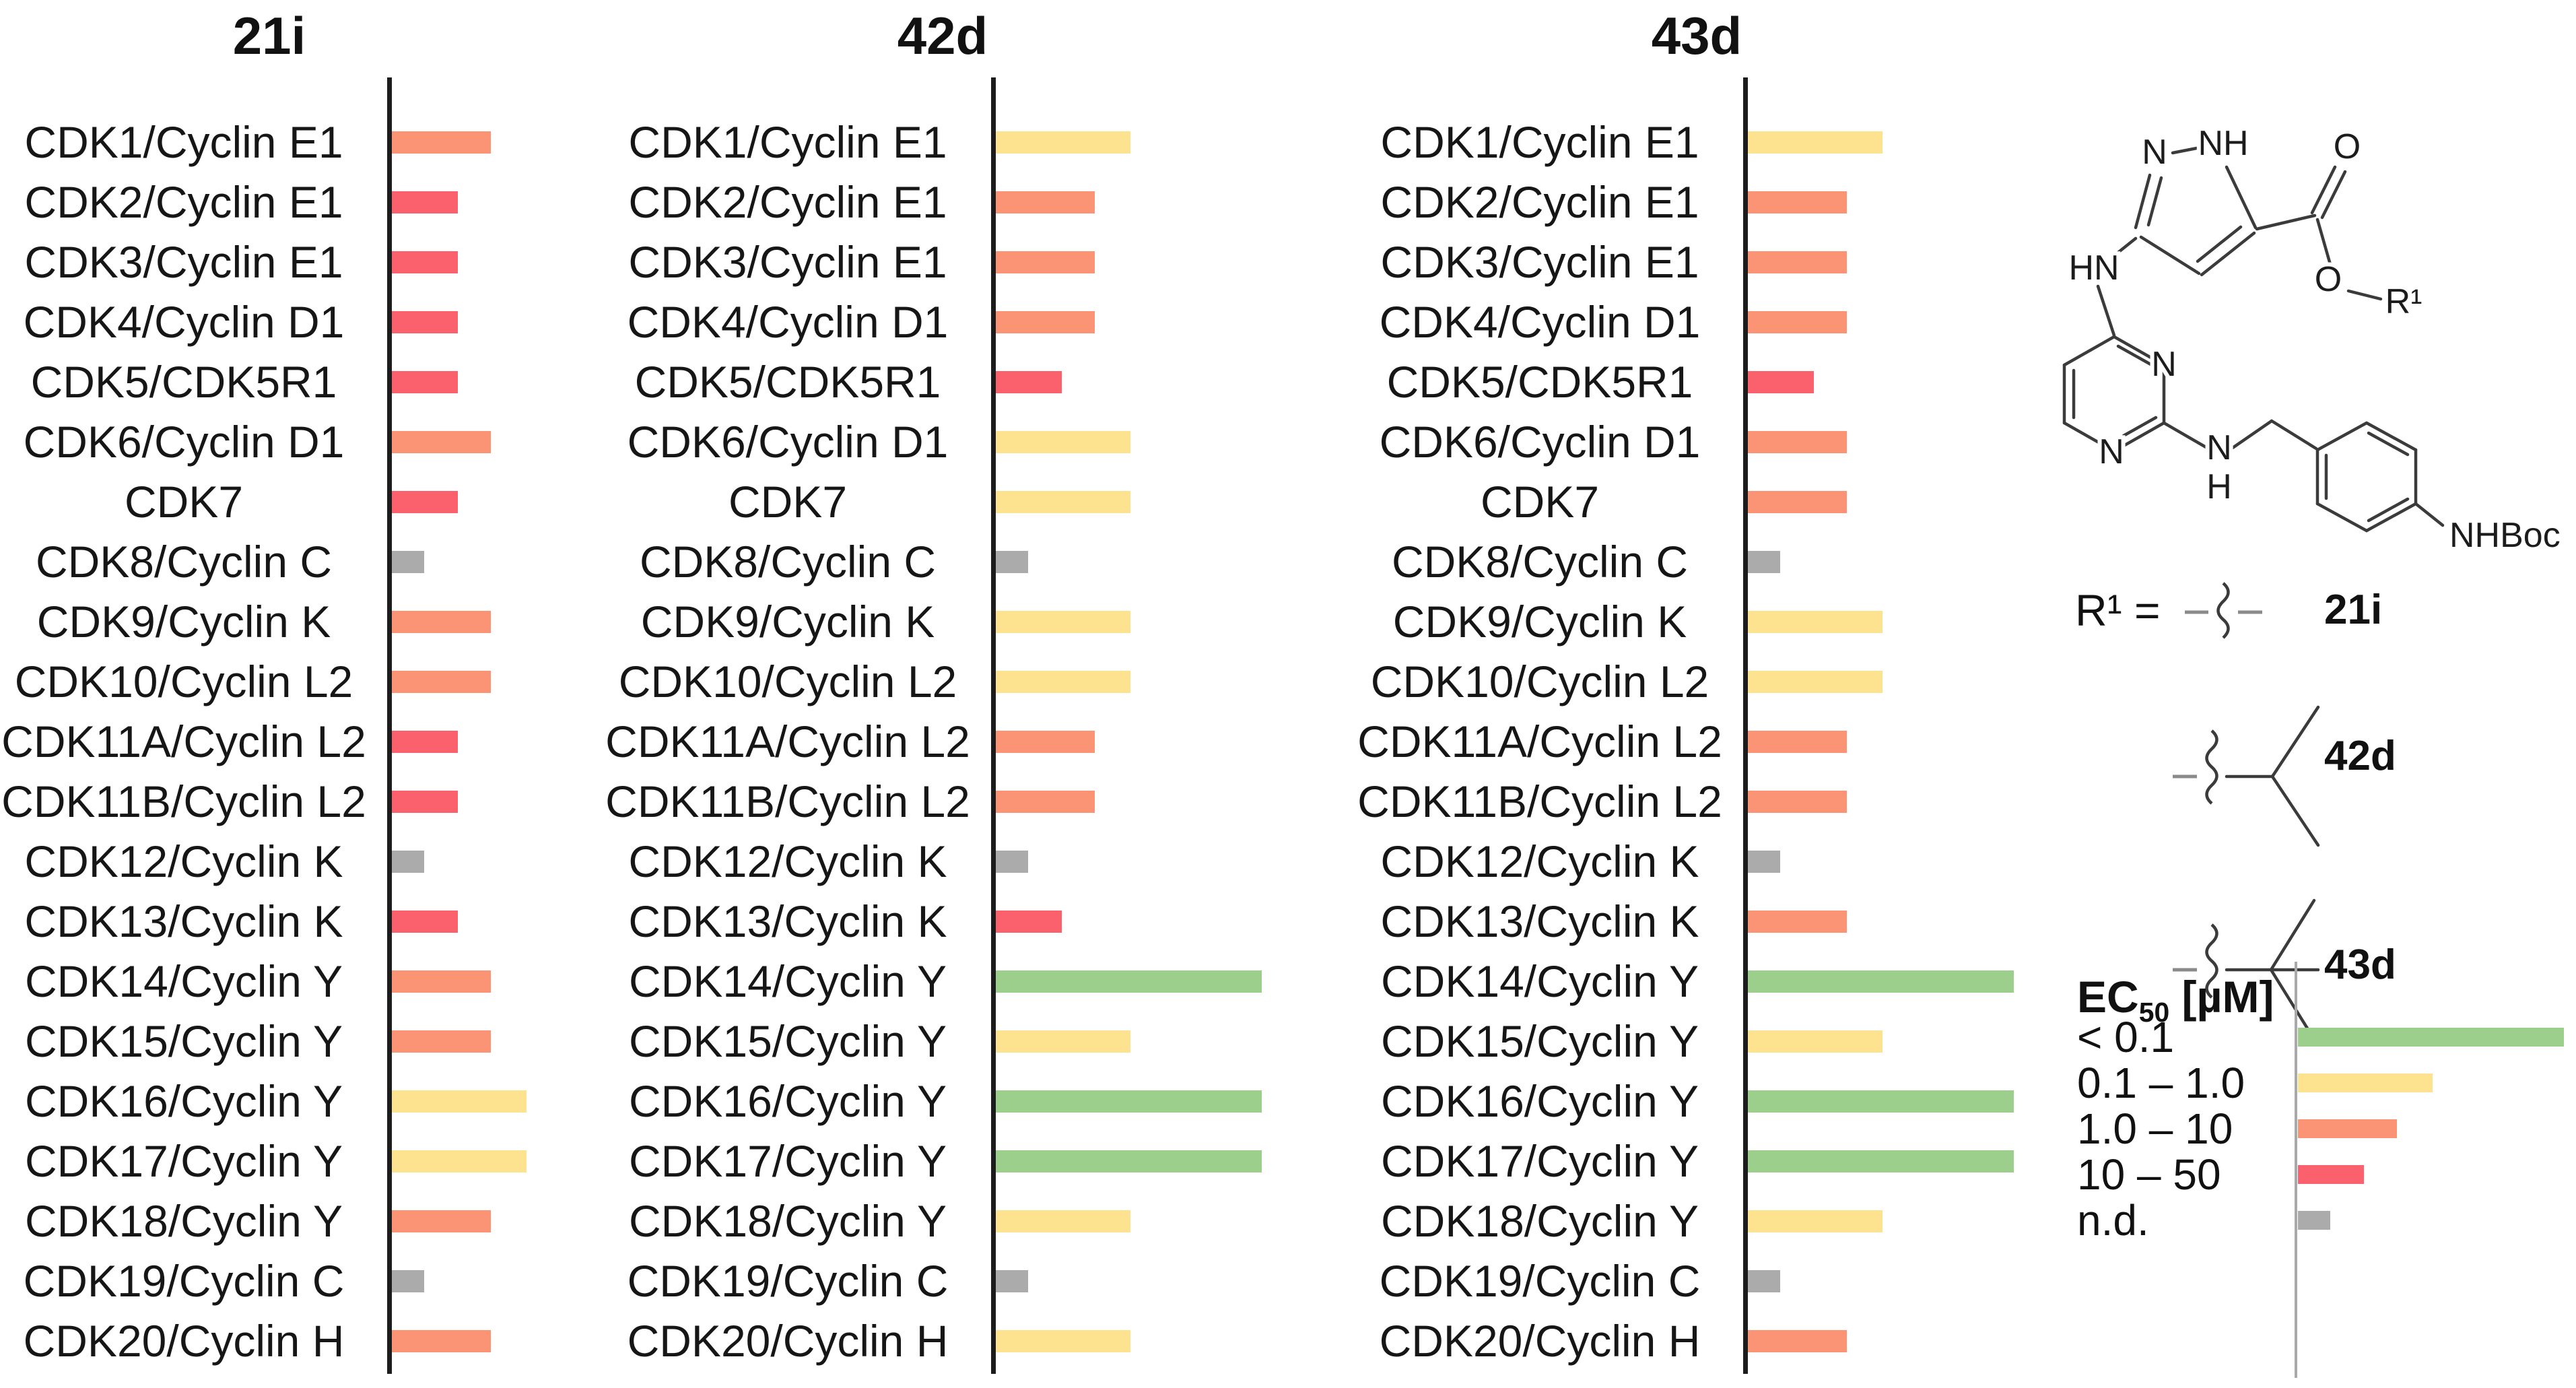  Describe the element at coordinates (1540, 1161) in the screenshot. I see `kinase-label: CDK17/Cyclin Y` at that location.